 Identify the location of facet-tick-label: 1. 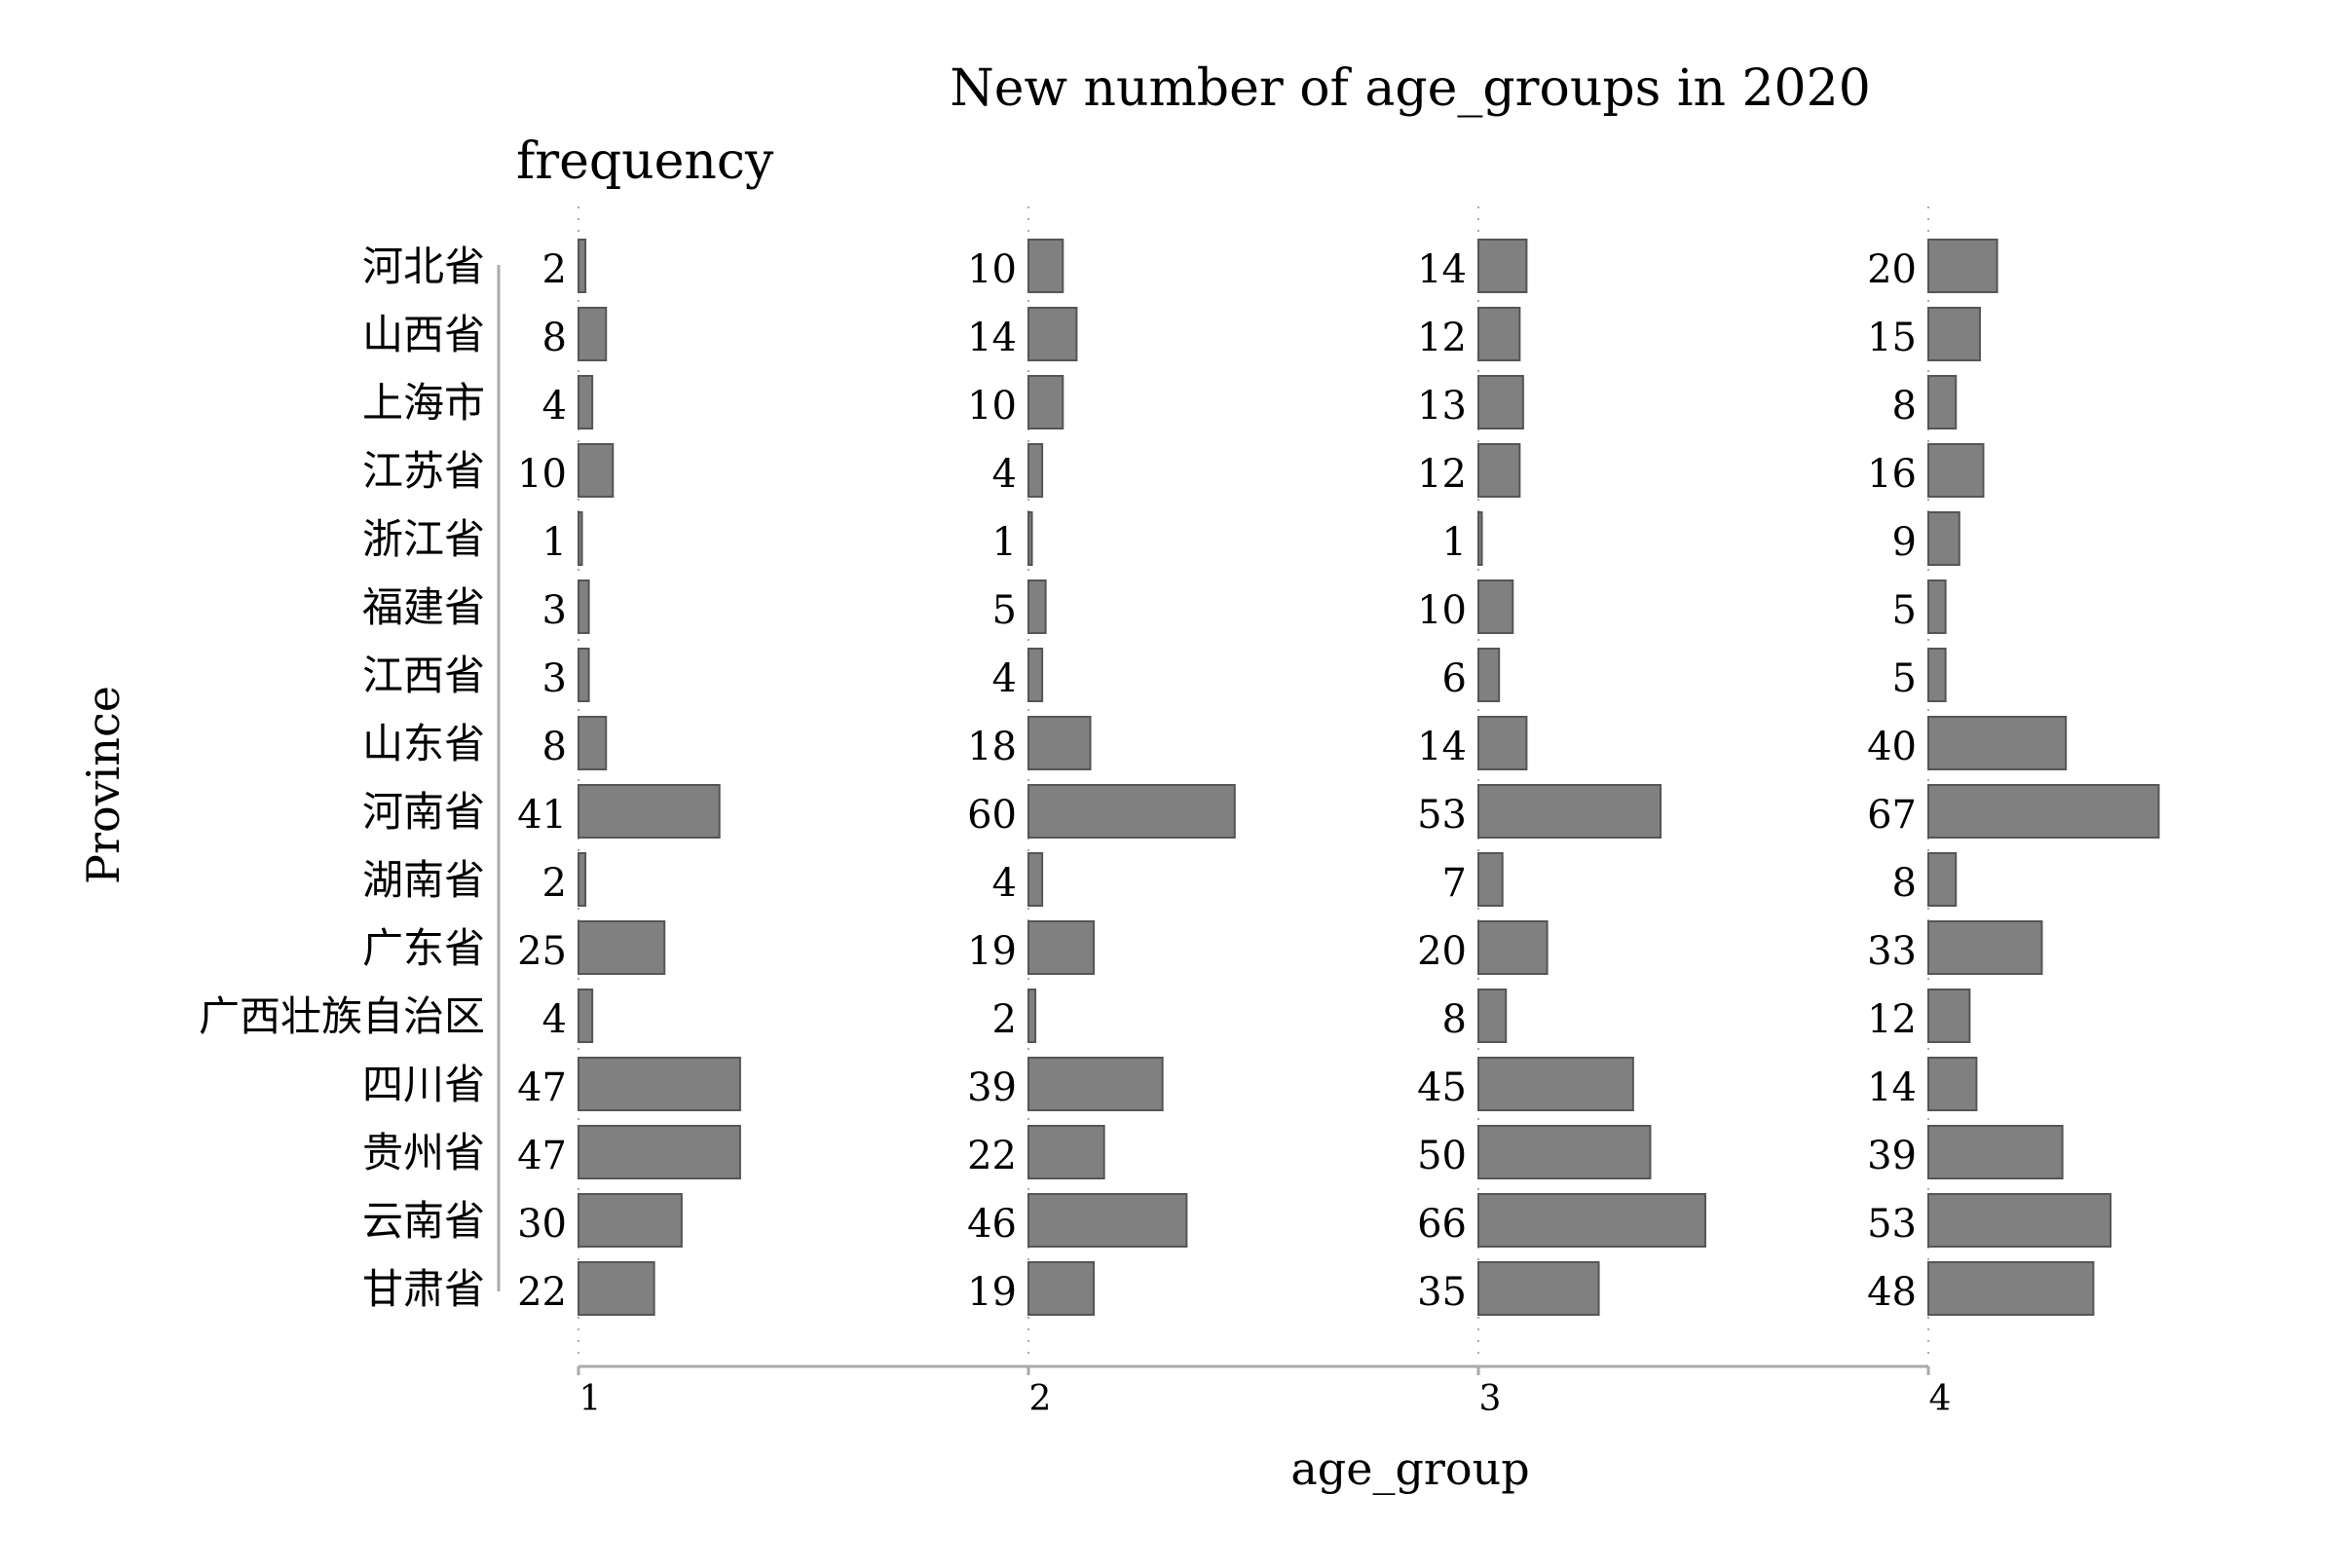
(590, 1399).